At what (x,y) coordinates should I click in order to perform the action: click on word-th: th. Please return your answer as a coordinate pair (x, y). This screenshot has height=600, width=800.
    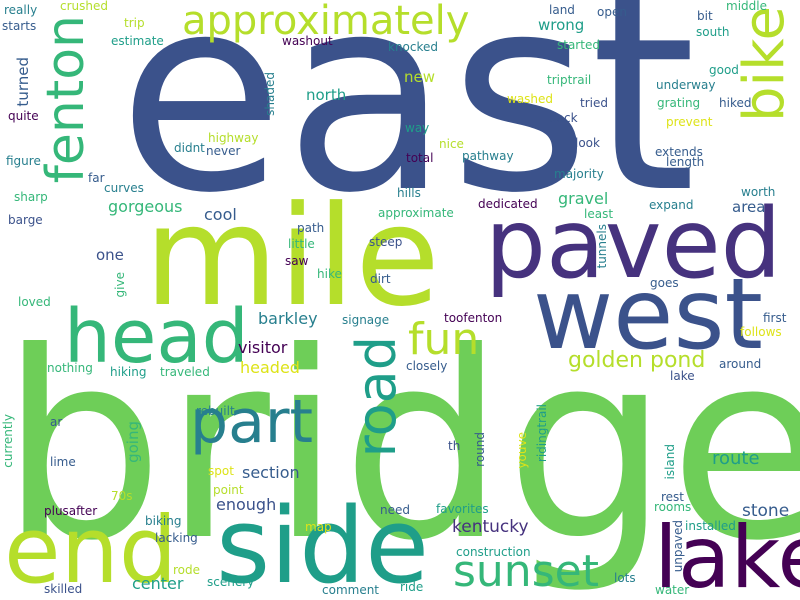
    Looking at the image, I should click on (454, 446).